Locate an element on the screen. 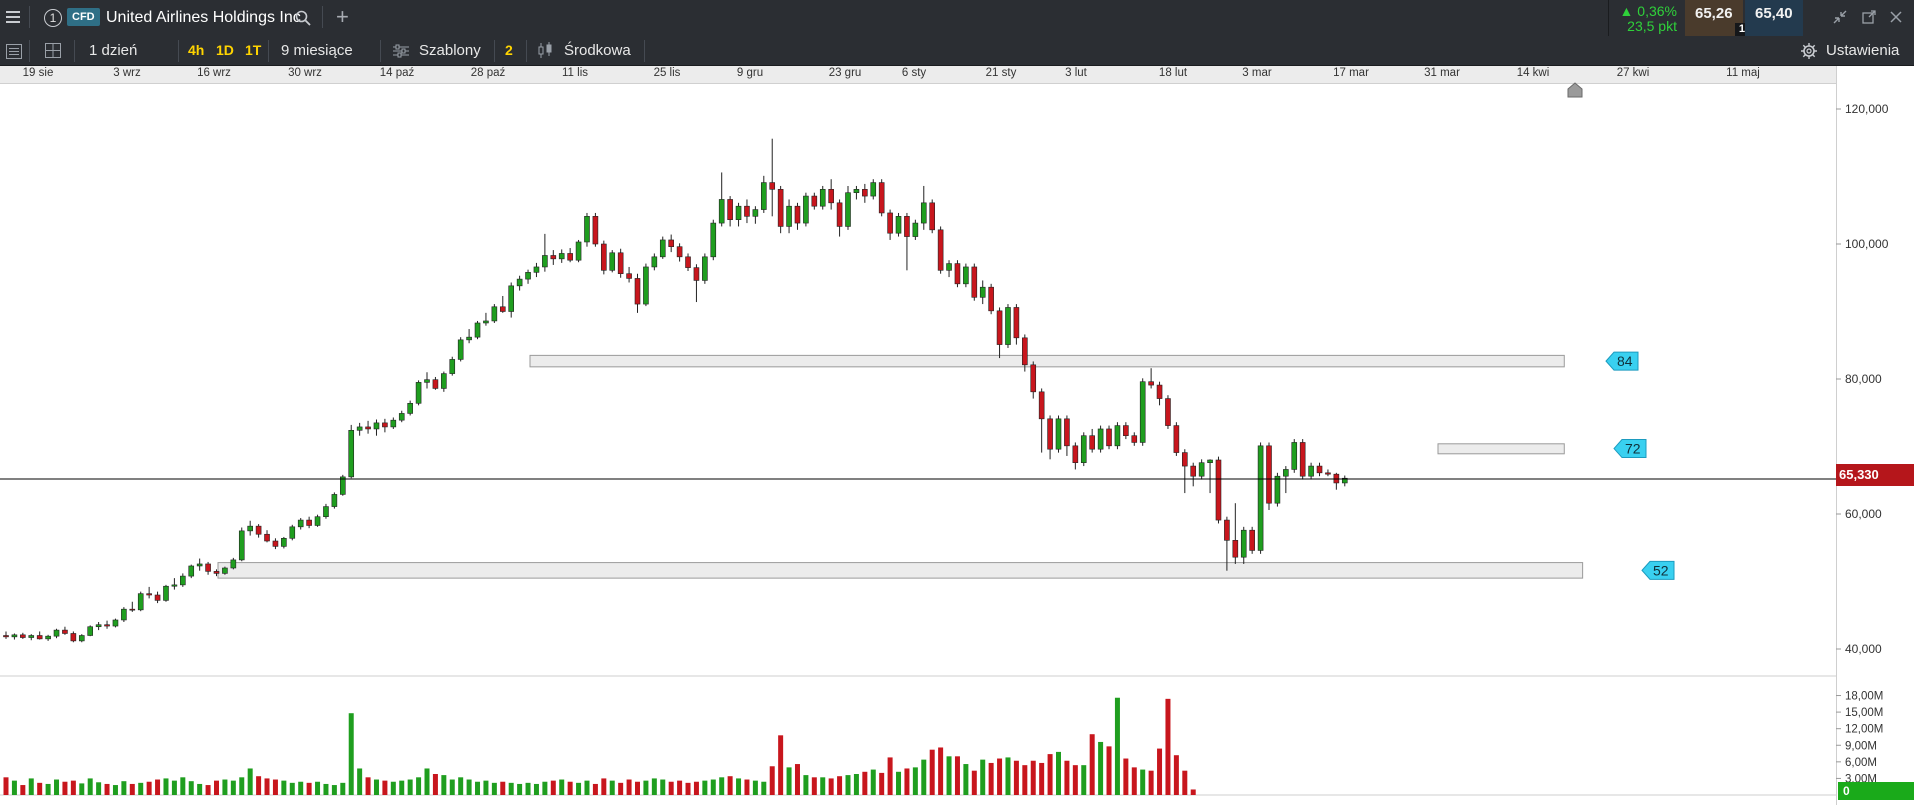 This screenshot has height=805, width=1914. settings-button: Ustawienia is located at coordinates (1863, 50).